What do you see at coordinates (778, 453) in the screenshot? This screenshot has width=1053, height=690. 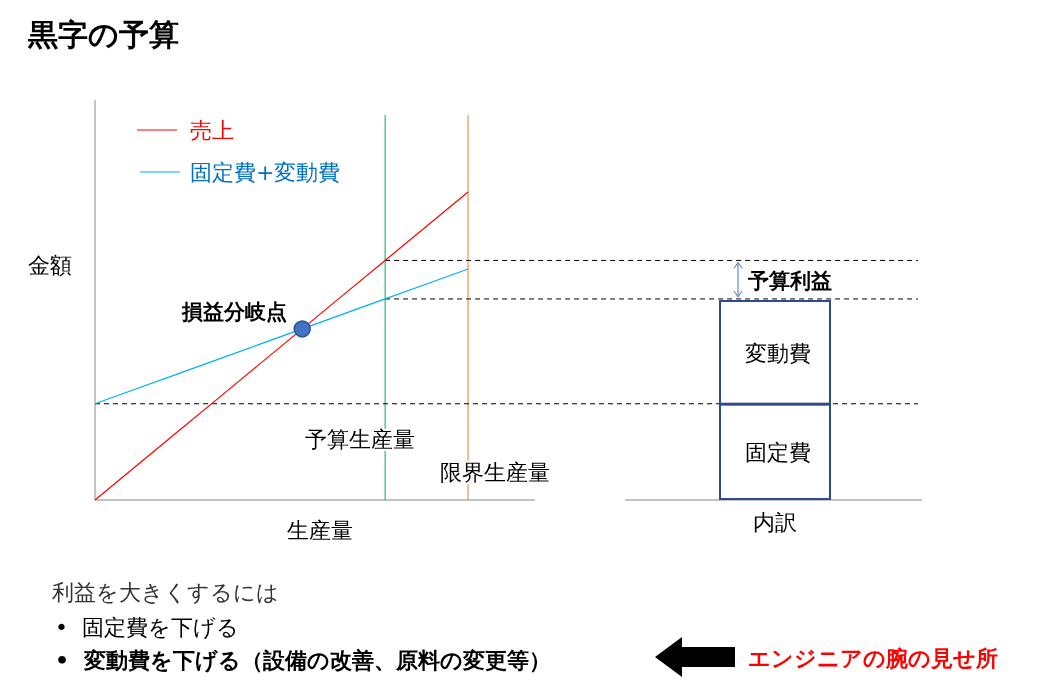 I see `series-label: 固定費` at bounding box center [778, 453].